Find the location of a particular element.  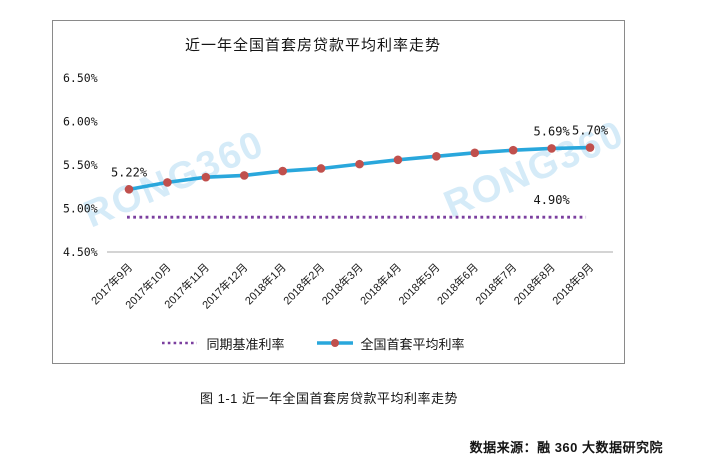

legend-label-average: 全国首套平均利率 is located at coordinates (412, 344).